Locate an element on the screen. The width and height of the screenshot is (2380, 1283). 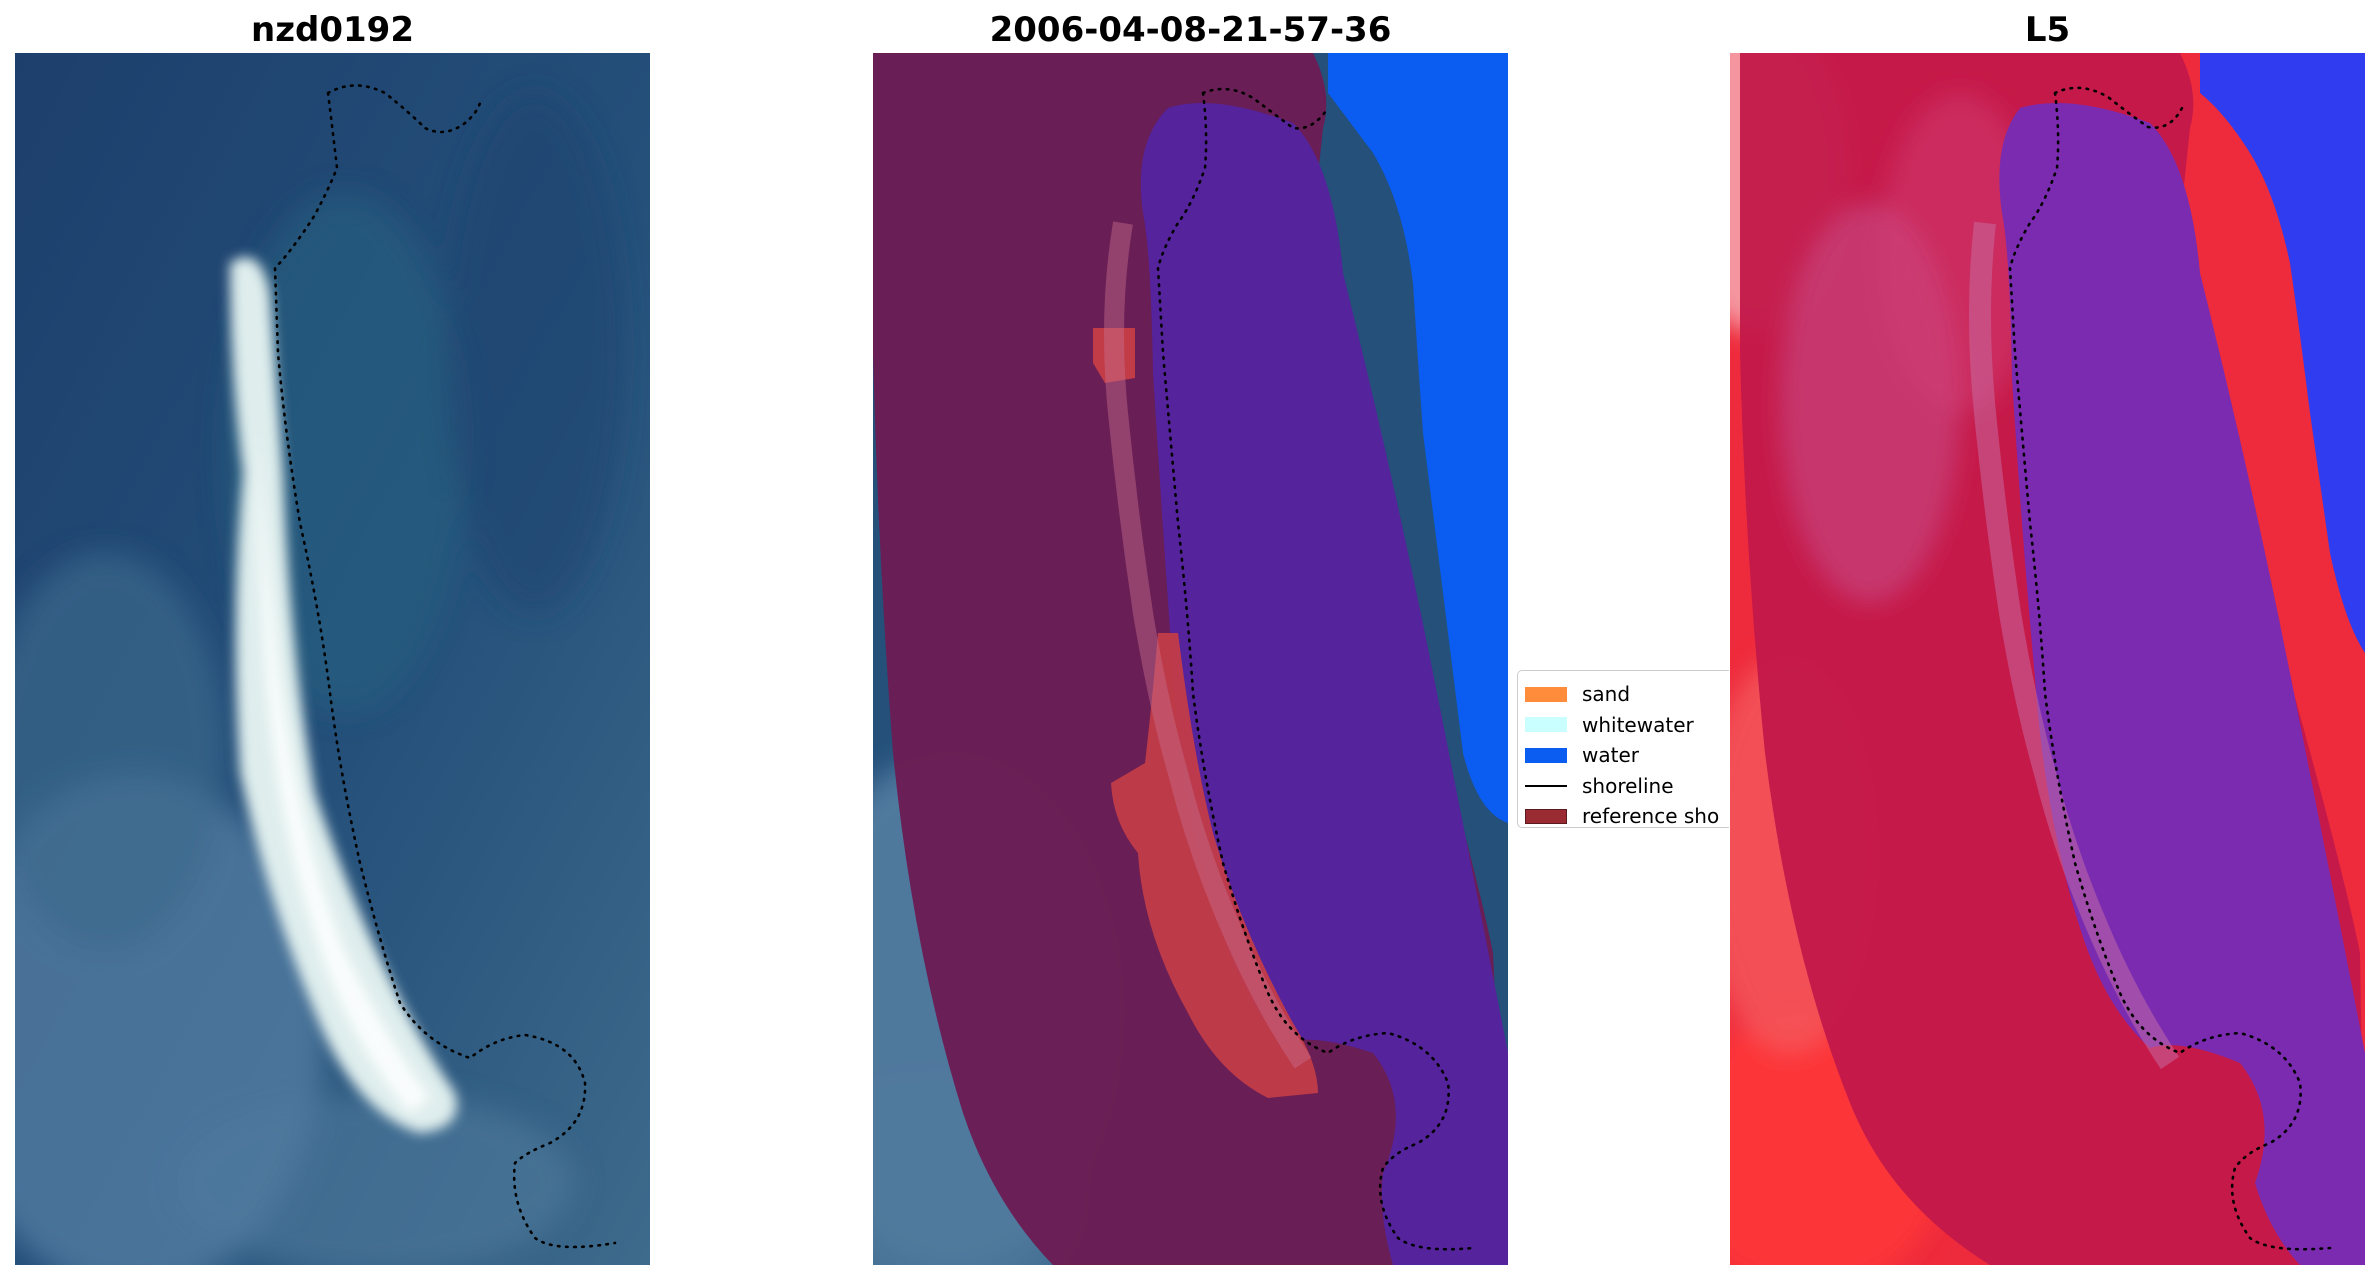
legend-item-reference-shoreline: reference sho is located at coordinates (1627, 814).